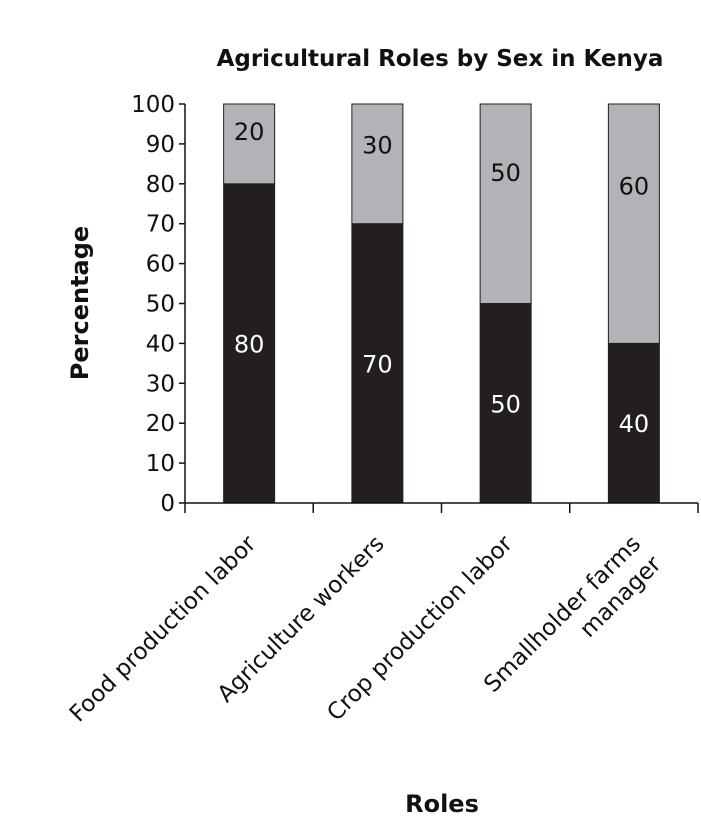 The width and height of the screenshot is (701, 824). I want to click on y-tick-label: 70, so click(160, 225).